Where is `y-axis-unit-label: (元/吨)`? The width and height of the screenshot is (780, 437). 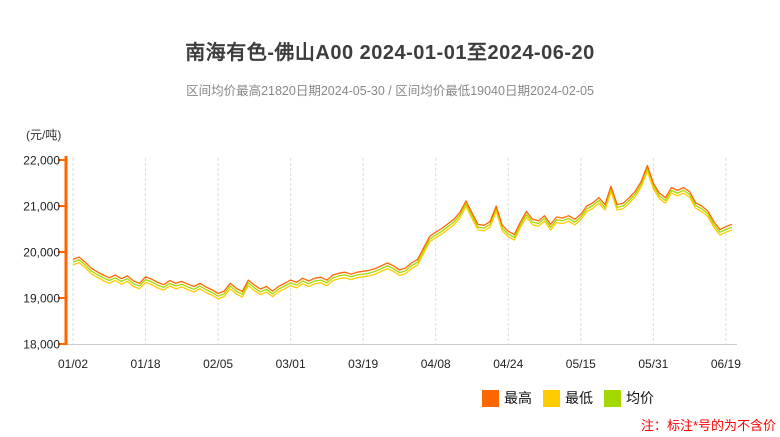 y-axis-unit-label: (元/吨) is located at coordinates (44, 135).